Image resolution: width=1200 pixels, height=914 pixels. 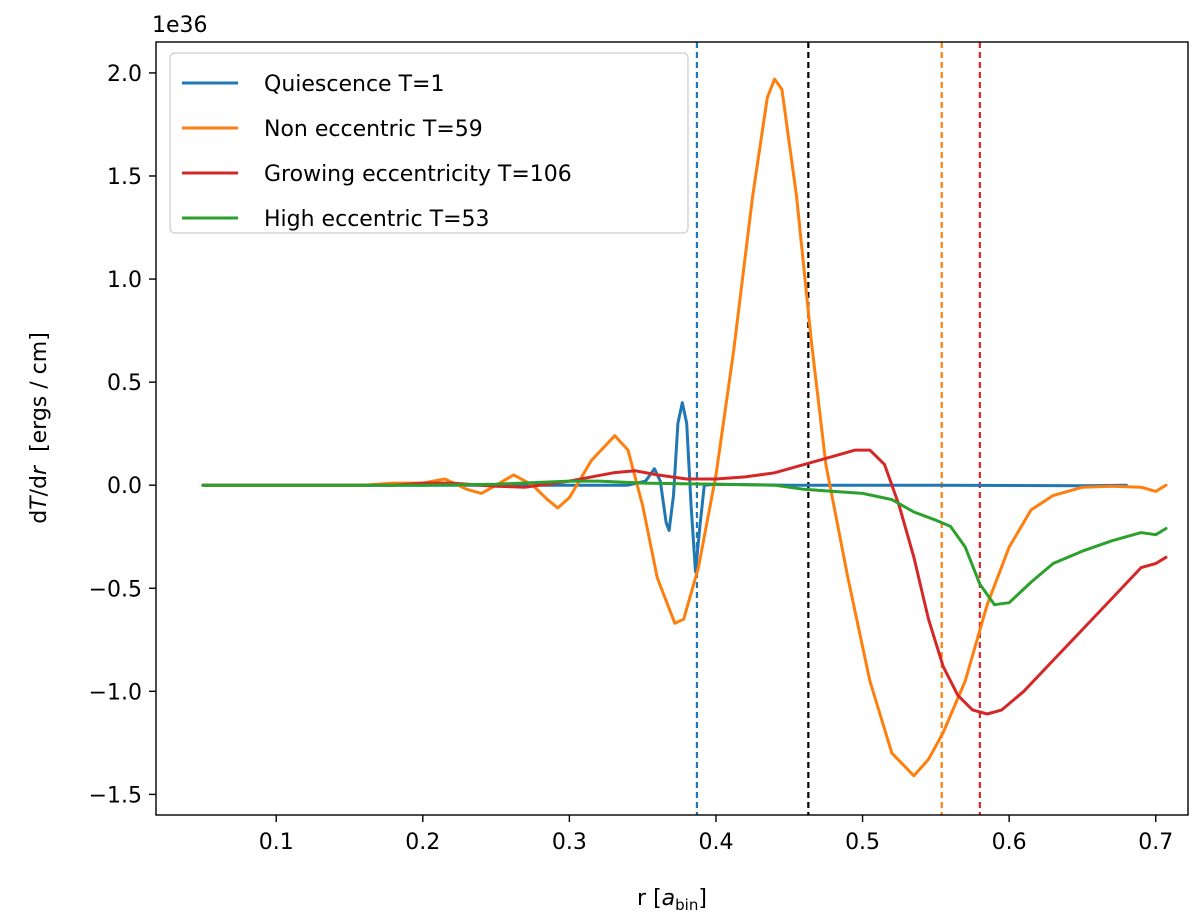 I want to click on y-scale-offset: 1e36, so click(x=180, y=25).